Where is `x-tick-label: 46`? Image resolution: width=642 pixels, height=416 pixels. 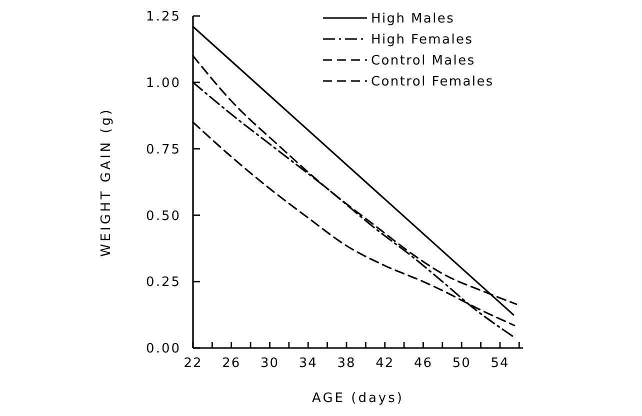
x-tick-label: 46 is located at coordinates (423, 363).